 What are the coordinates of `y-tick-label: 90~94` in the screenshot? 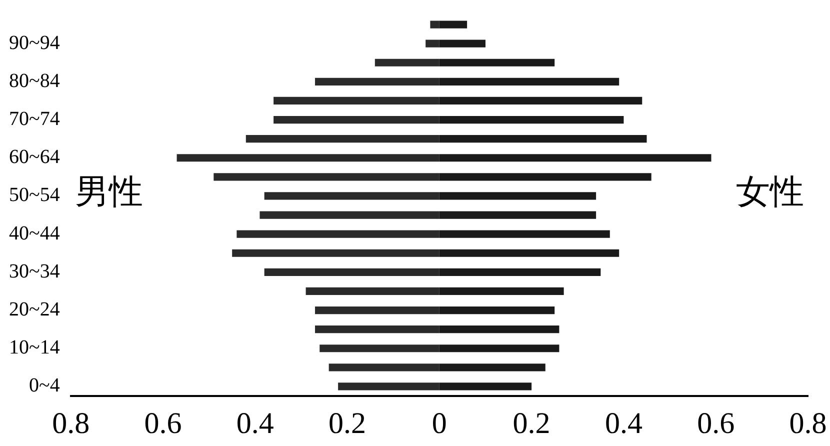 It's located at (34, 43).